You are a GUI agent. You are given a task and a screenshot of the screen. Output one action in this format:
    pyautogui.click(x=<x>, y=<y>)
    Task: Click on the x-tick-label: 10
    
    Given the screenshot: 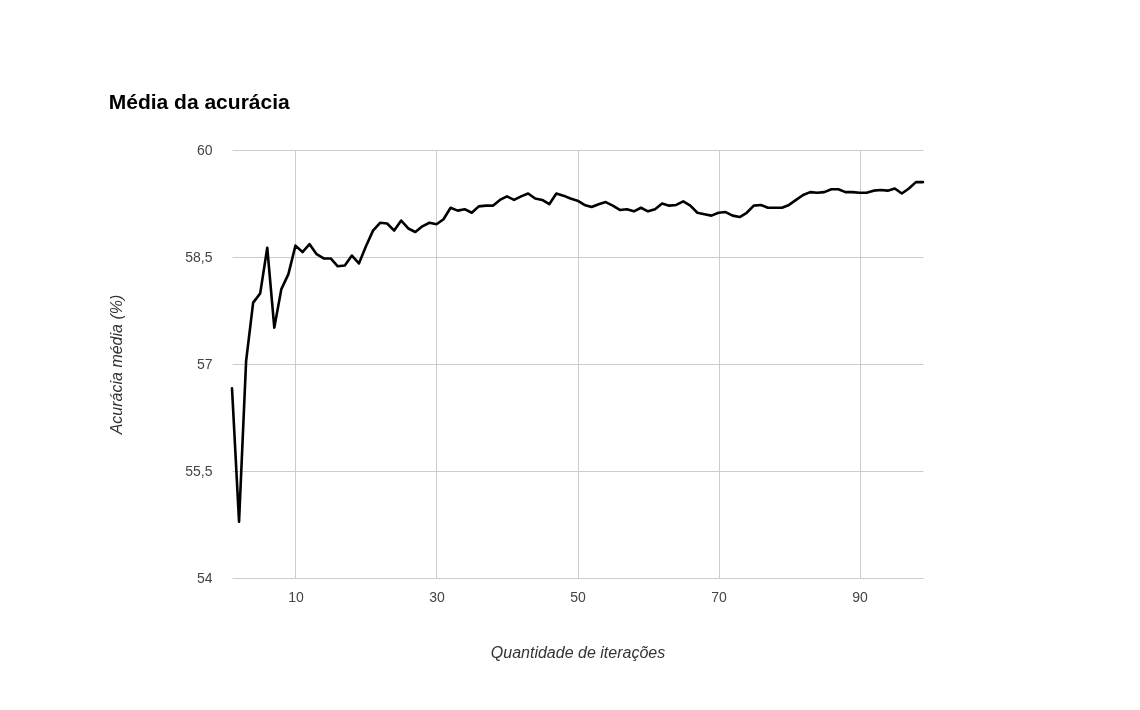 What is the action you would take?
    pyautogui.click(x=296, y=596)
    